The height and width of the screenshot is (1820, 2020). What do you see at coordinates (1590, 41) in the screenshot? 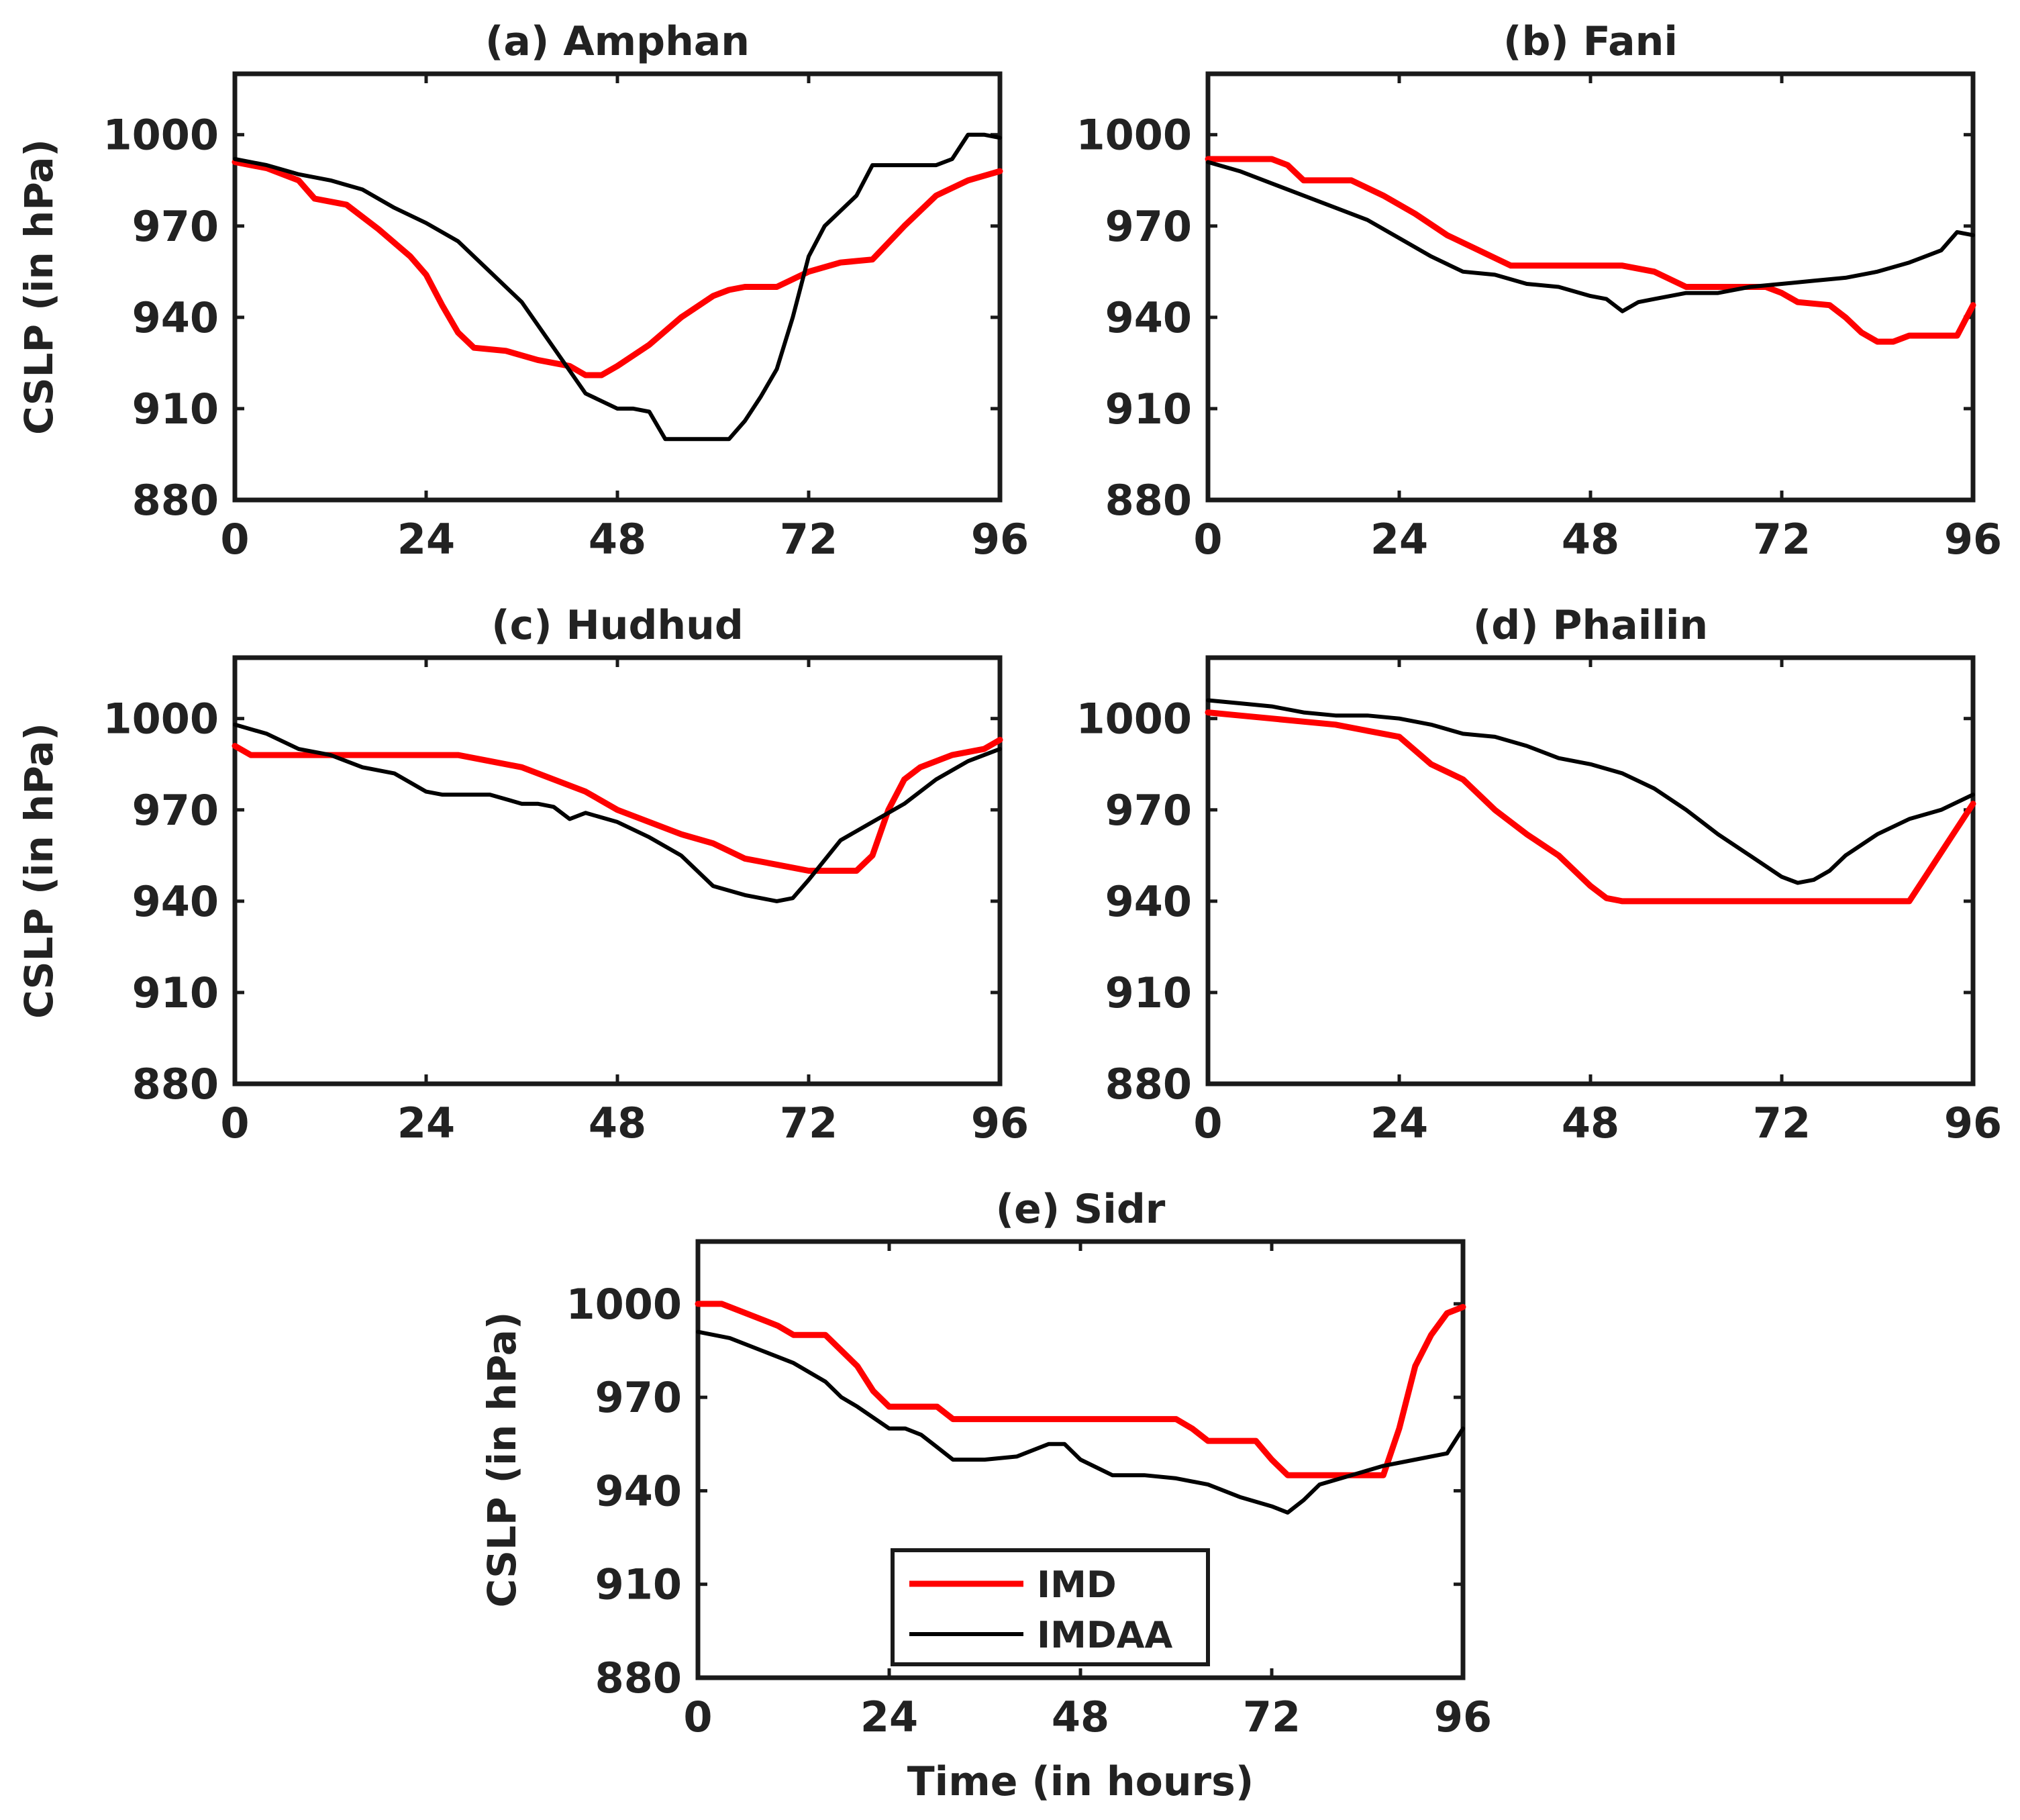
I see `chart-title: (b) Fani` at bounding box center [1590, 41].